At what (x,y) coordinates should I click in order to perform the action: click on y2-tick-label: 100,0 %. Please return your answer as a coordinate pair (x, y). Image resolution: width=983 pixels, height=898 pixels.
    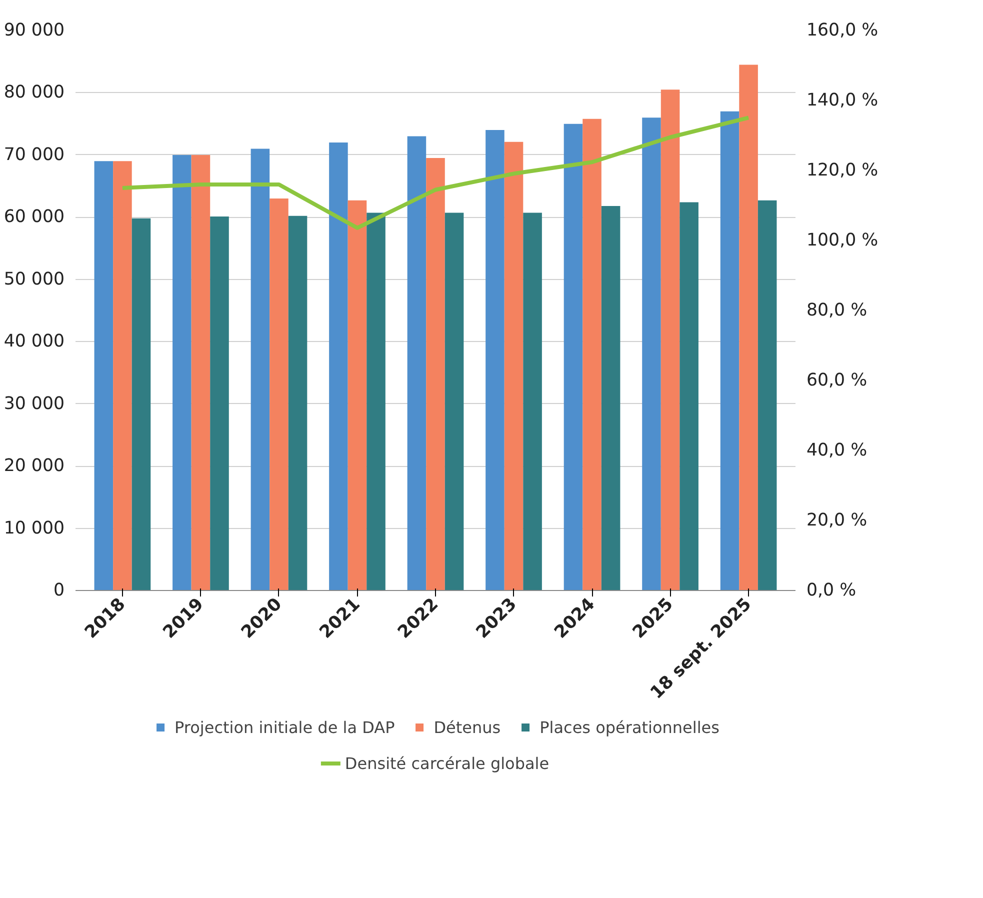
    Looking at the image, I should click on (842, 240).